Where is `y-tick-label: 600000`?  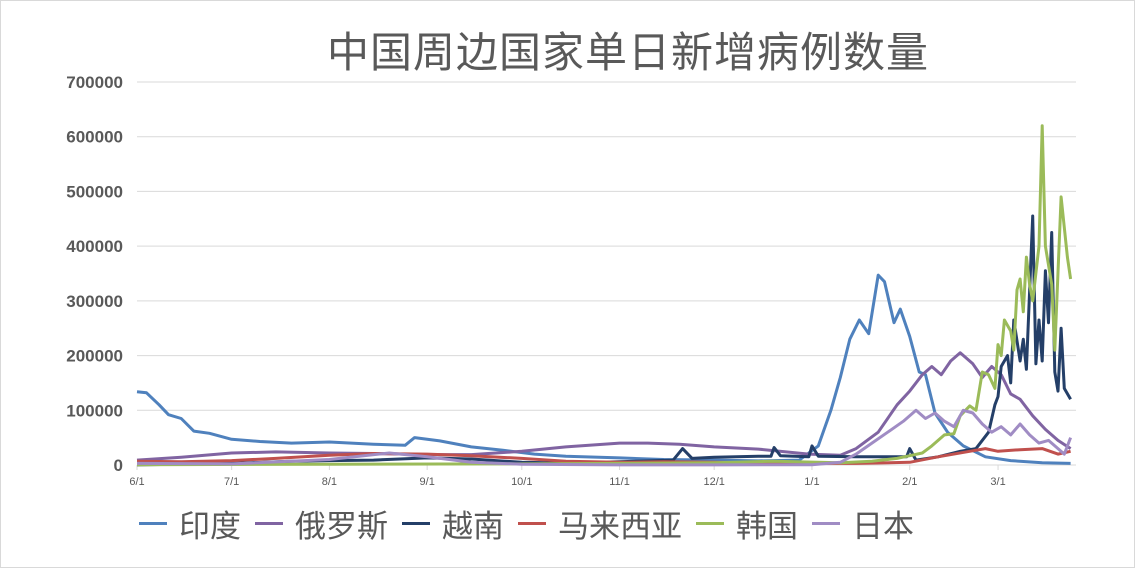 y-tick-label: 600000 is located at coordinates (94, 137).